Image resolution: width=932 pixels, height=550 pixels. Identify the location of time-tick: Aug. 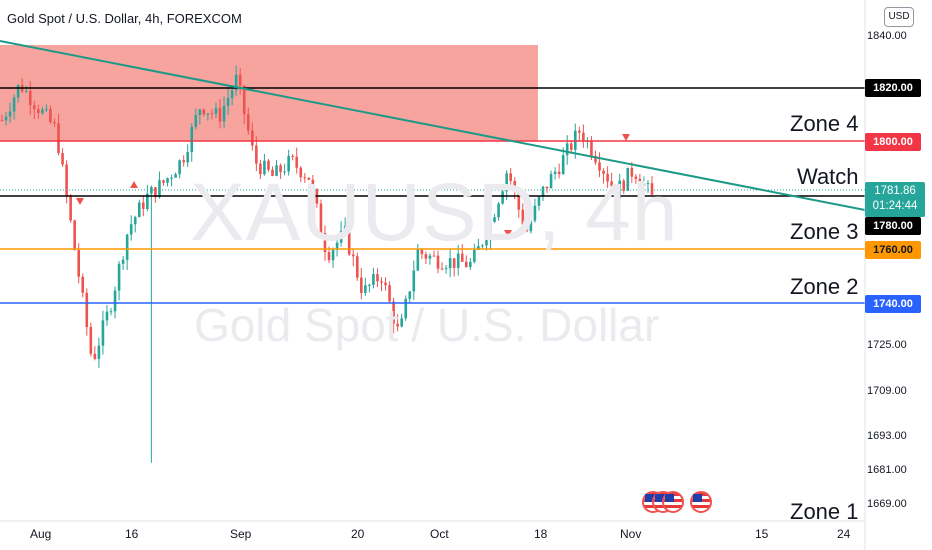
(41, 534).